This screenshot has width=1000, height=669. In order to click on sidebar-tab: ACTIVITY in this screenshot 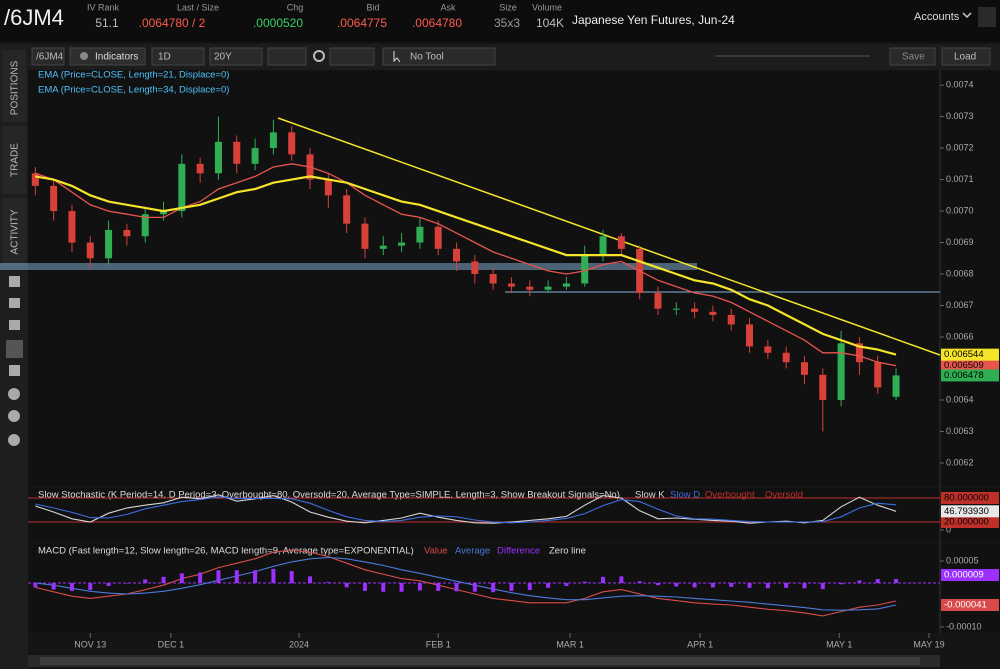, I will do `click(15, 231)`.